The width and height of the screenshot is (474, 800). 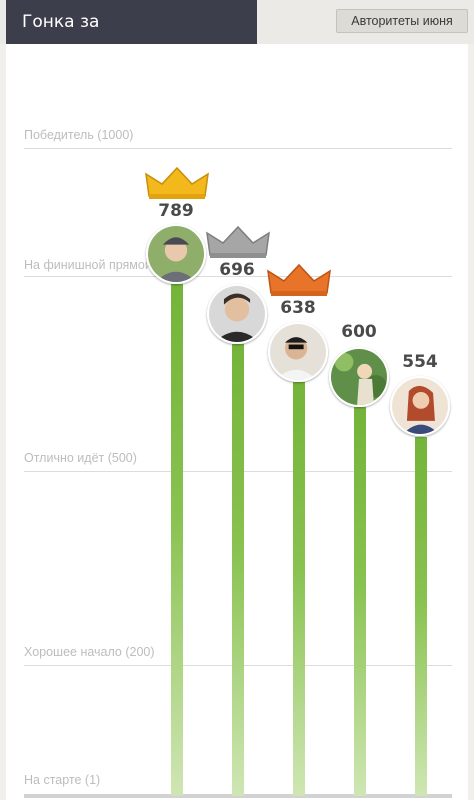 What do you see at coordinates (359, 332) in the screenshot?
I see `score-label: 600` at bounding box center [359, 332].